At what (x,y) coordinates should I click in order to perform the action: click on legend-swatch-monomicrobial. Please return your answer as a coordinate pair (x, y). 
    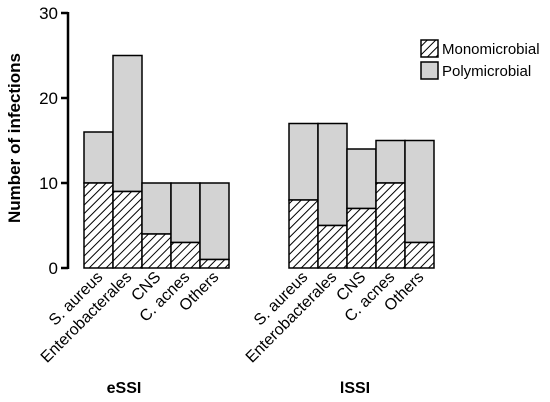
    Looking at the image, I should click on (429, 48).